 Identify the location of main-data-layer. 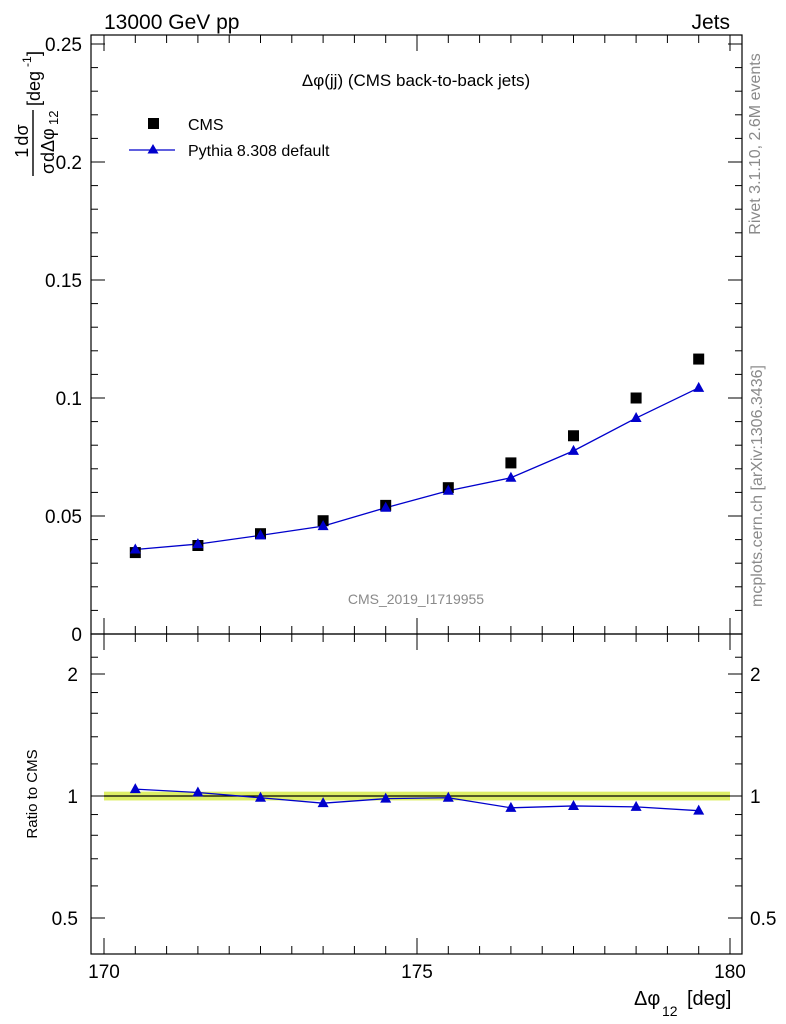
(417, 456).